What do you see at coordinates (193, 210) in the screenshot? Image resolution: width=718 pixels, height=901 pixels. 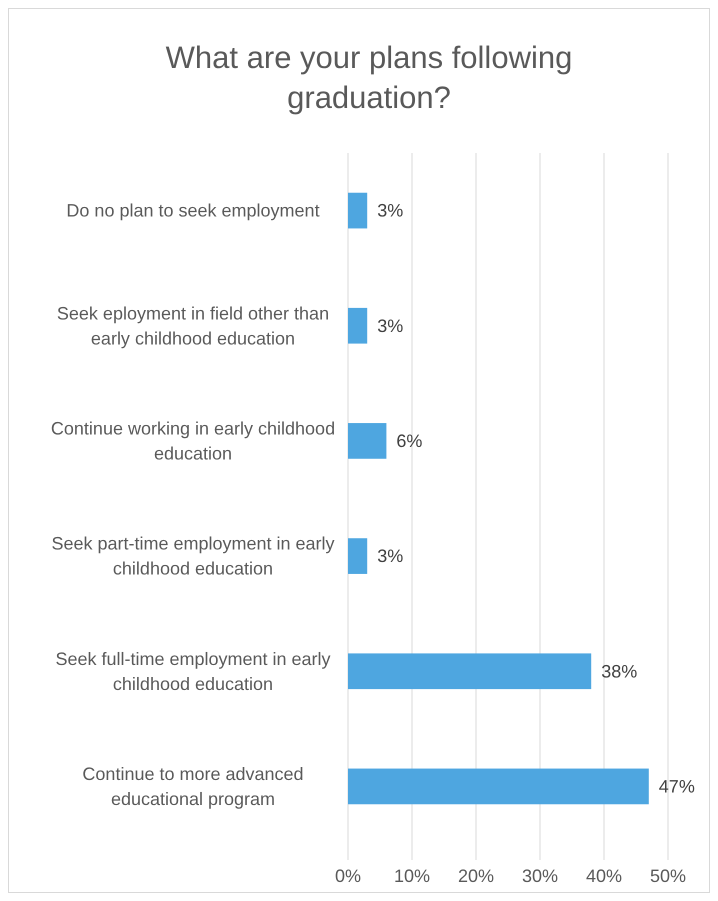 I see `y-tick-label: Do no plan to seek employment` at bounding box center [193, 210].